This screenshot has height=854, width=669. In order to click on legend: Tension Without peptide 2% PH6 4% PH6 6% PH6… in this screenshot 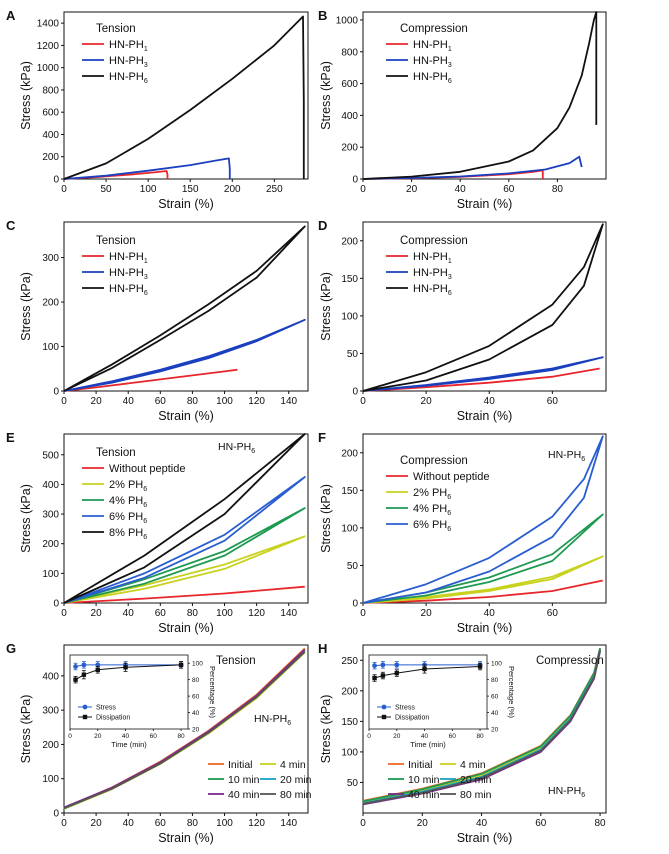, I will do `click(133, 494)`.